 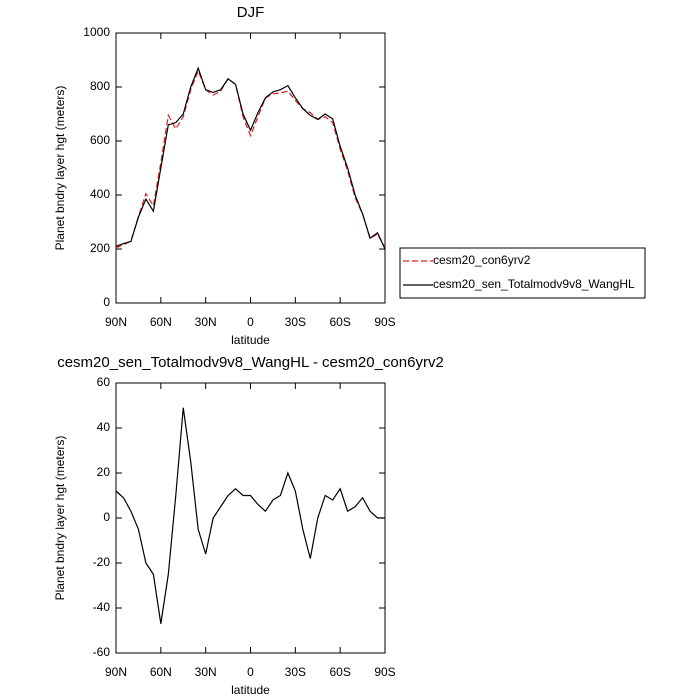 What do you see at coordinates (102, 652) in the screenshot?
I see `y-tick-label: -60` at bounding box center [102, 652].